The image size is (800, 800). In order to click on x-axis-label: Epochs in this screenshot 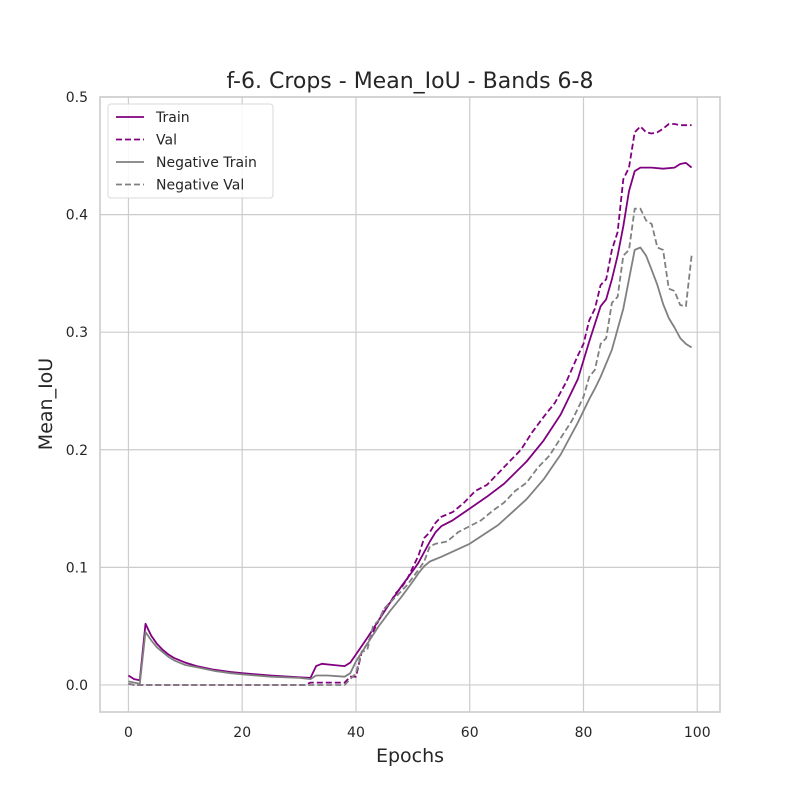, I will do `click(410, 756)`.